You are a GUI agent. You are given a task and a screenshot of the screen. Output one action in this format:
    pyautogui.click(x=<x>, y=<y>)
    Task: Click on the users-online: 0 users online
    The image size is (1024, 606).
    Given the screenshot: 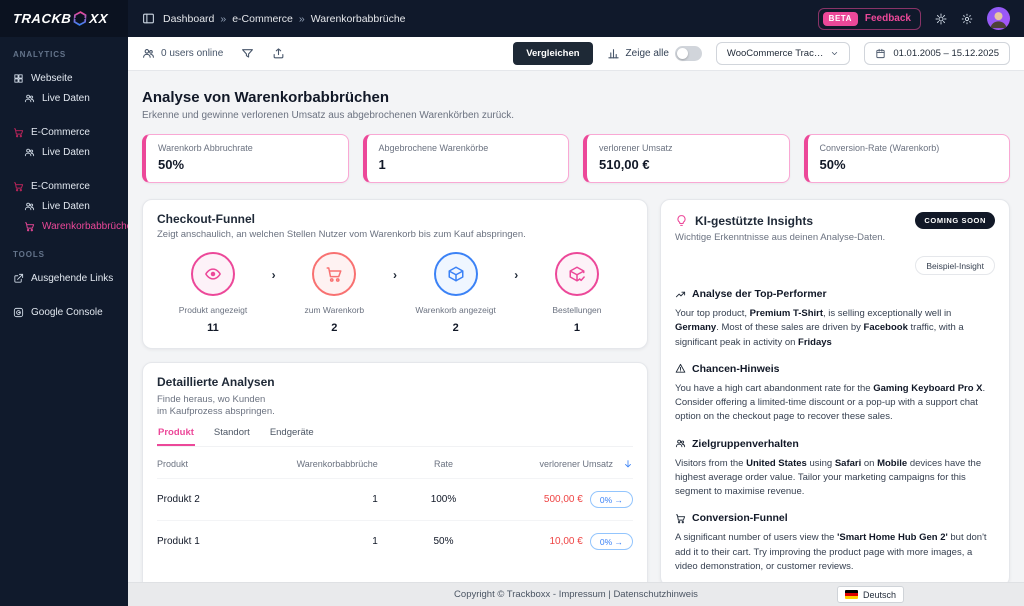 What is the action you would take?
    pyautogui.click(x=182, y=53)
    